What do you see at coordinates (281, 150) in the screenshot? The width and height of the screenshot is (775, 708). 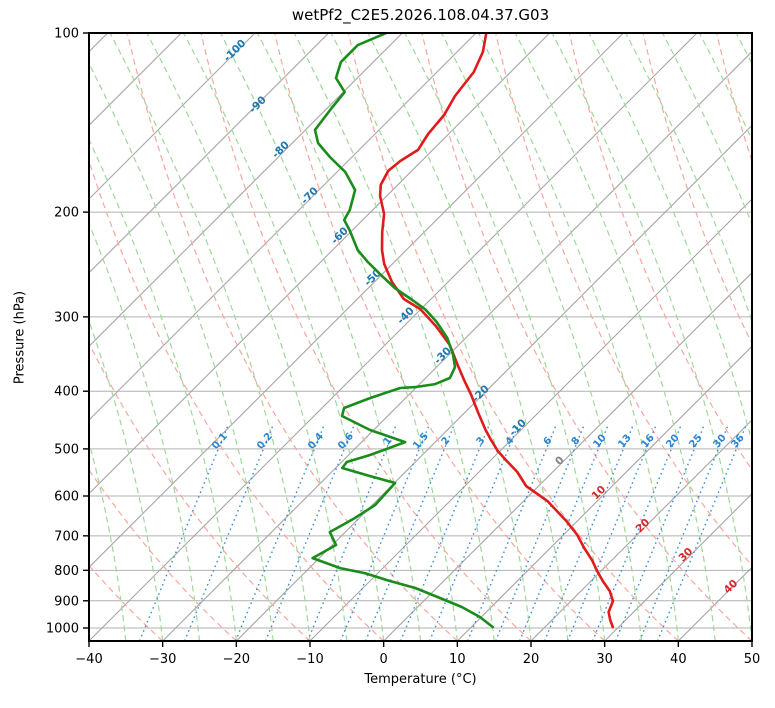 I see `isotherm-label: -80` at bounding box center [281, 150].